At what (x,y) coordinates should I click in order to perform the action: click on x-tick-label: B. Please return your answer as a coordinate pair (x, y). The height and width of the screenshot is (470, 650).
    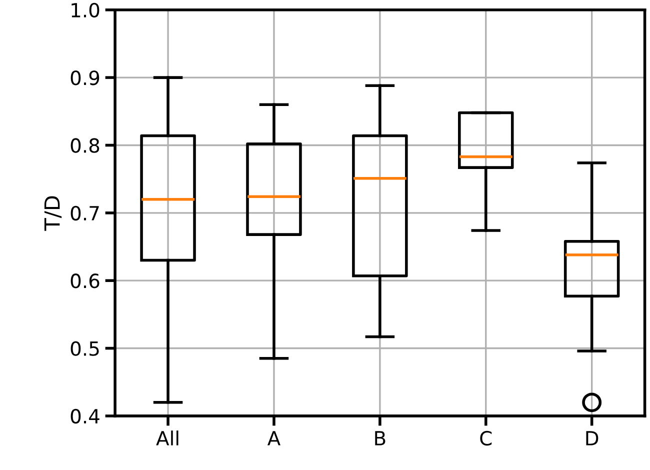
    Looking at the image, I should click on (380, 438).